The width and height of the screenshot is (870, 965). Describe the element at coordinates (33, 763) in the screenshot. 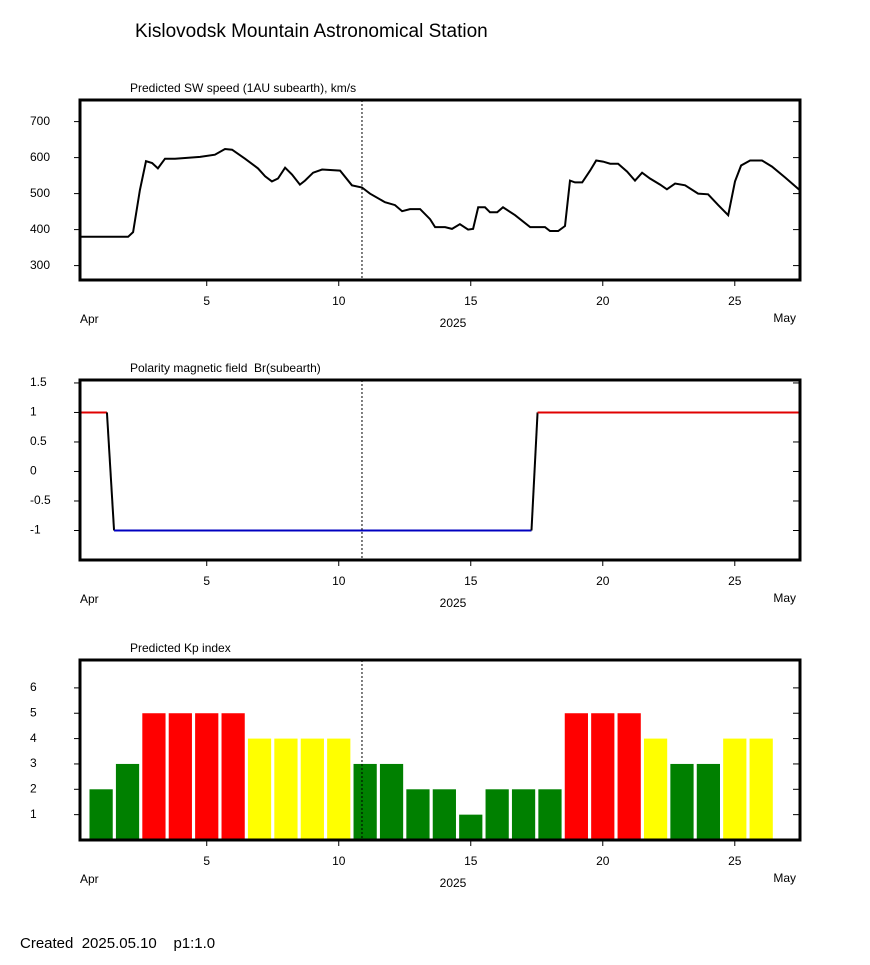

I see `y-tick-label: 3` at that location.